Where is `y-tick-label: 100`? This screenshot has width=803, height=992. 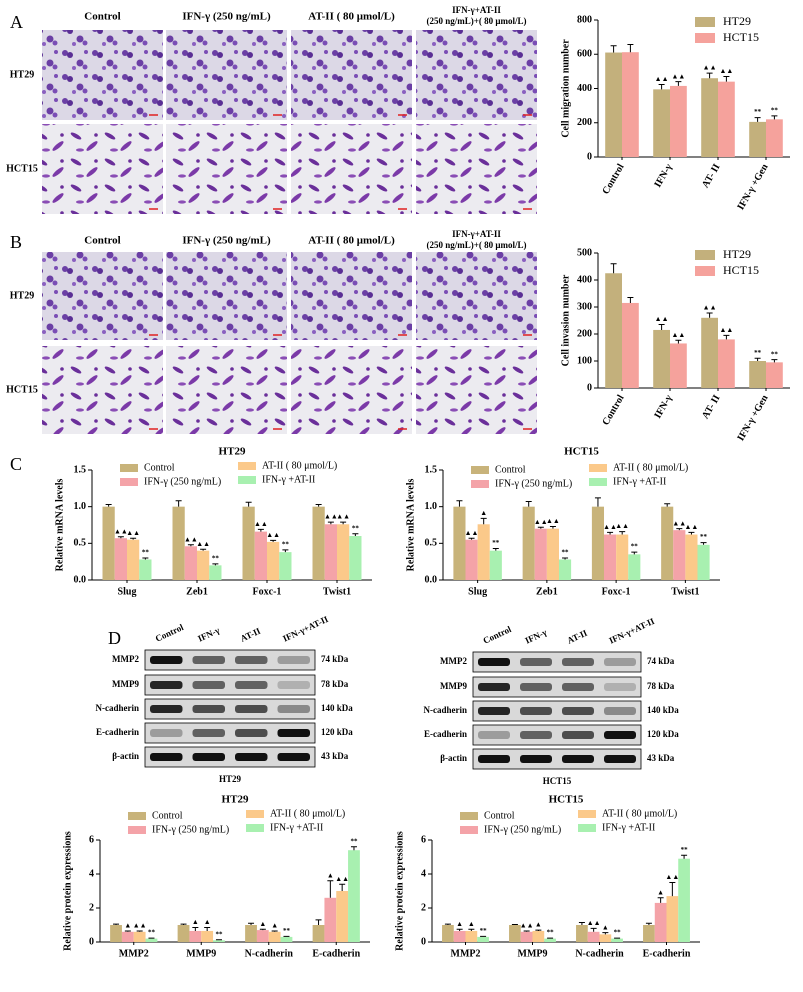
y-tick-label: 100 is located at coordinates (584, 360).